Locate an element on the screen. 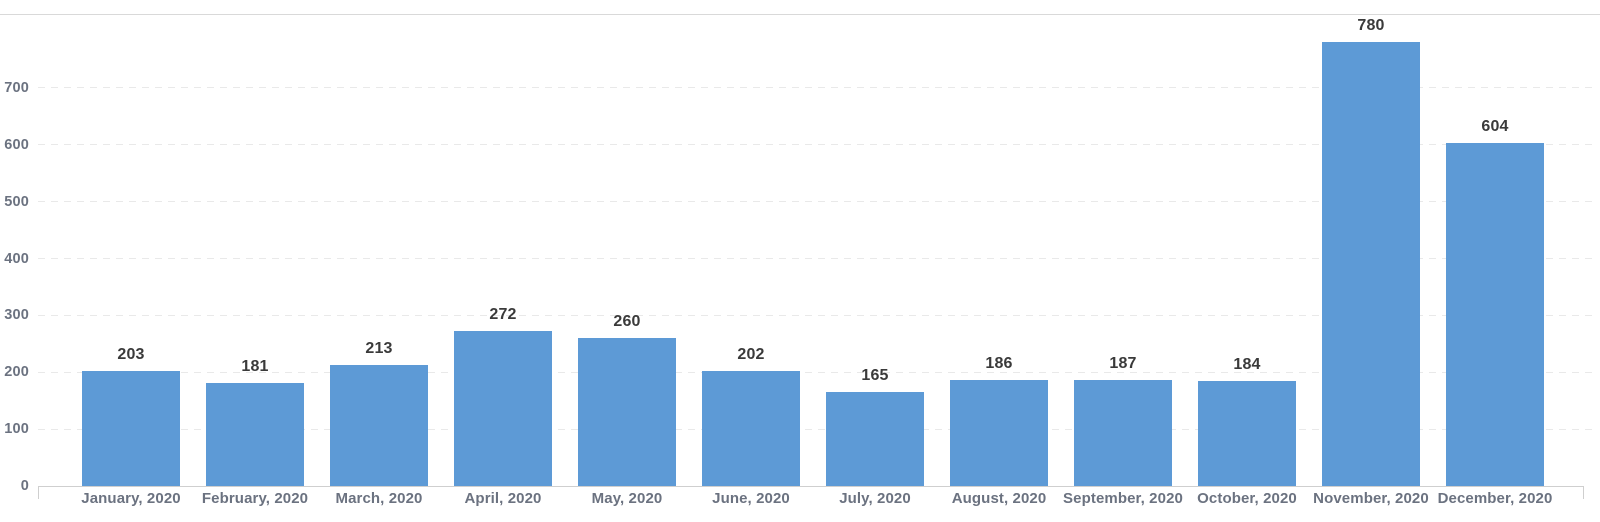 This screenshot has height=522, width=1600. y-tick-label-200: 200 is located at coordinates (16, 372).